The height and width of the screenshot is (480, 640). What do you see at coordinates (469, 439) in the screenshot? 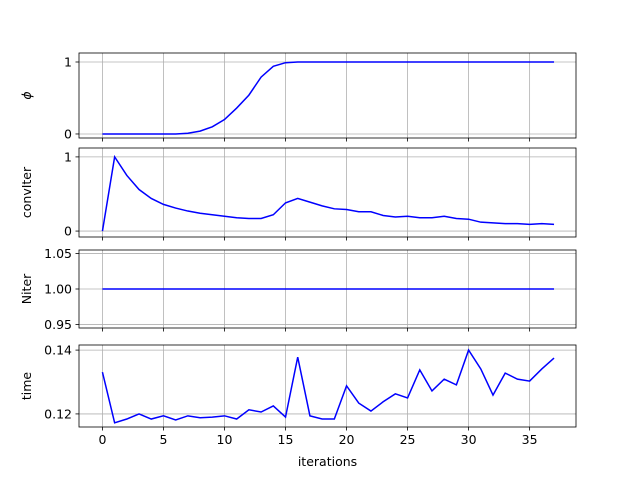
I see `x-tick-label: 30` at bounding box center [469, 439].